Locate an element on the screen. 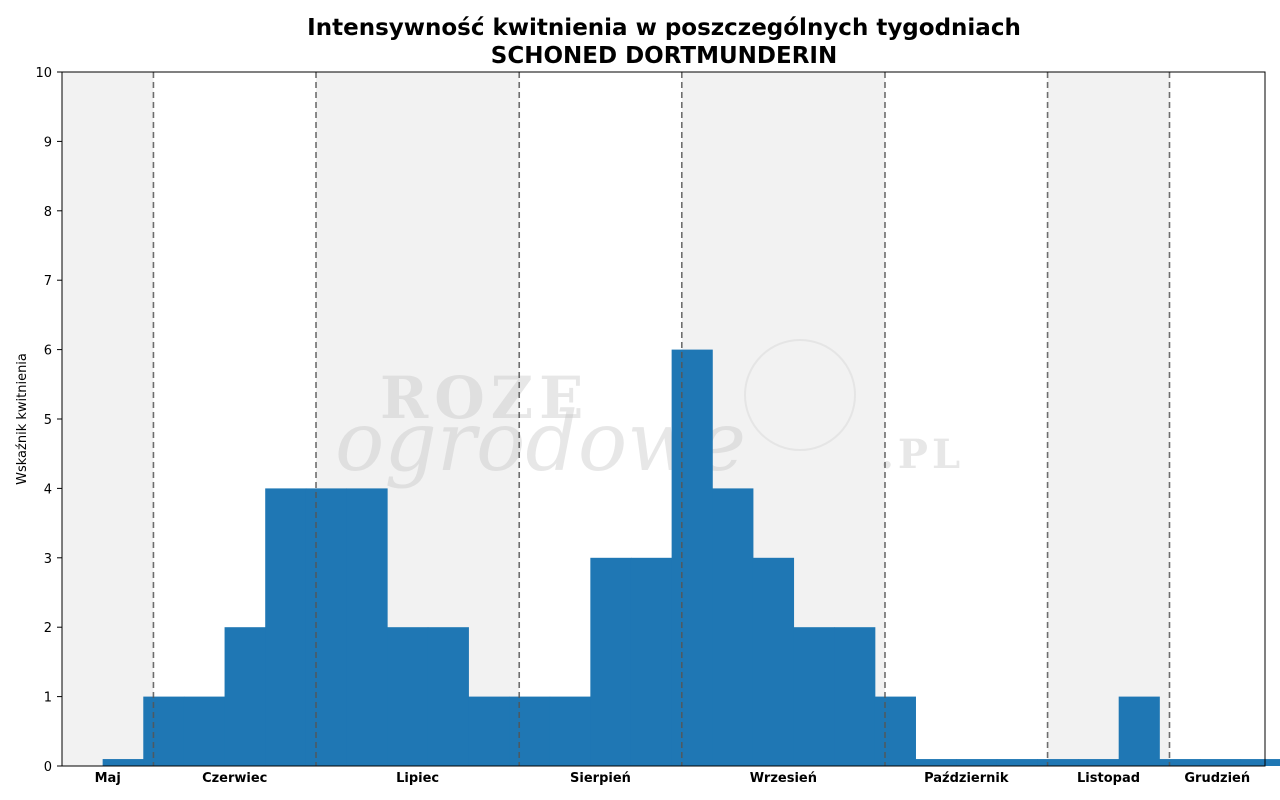  watermark-line1: ROZE is located at coordinates (484, 398).